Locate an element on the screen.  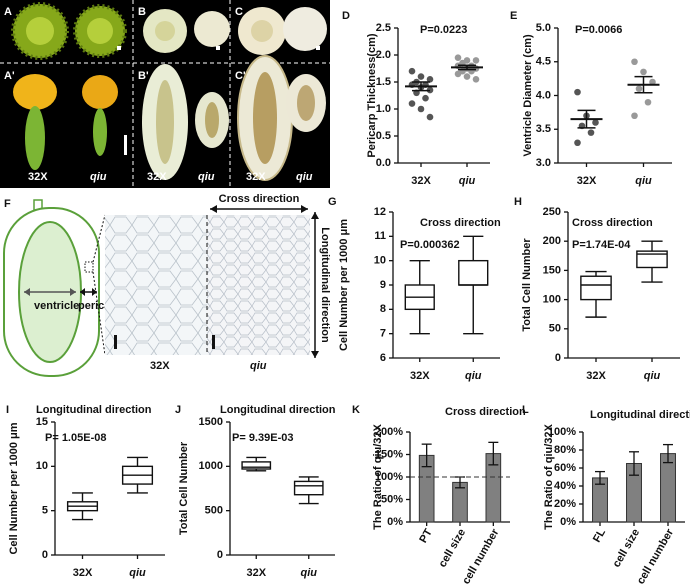
photo-label: B is located at coordinates (142, 12).